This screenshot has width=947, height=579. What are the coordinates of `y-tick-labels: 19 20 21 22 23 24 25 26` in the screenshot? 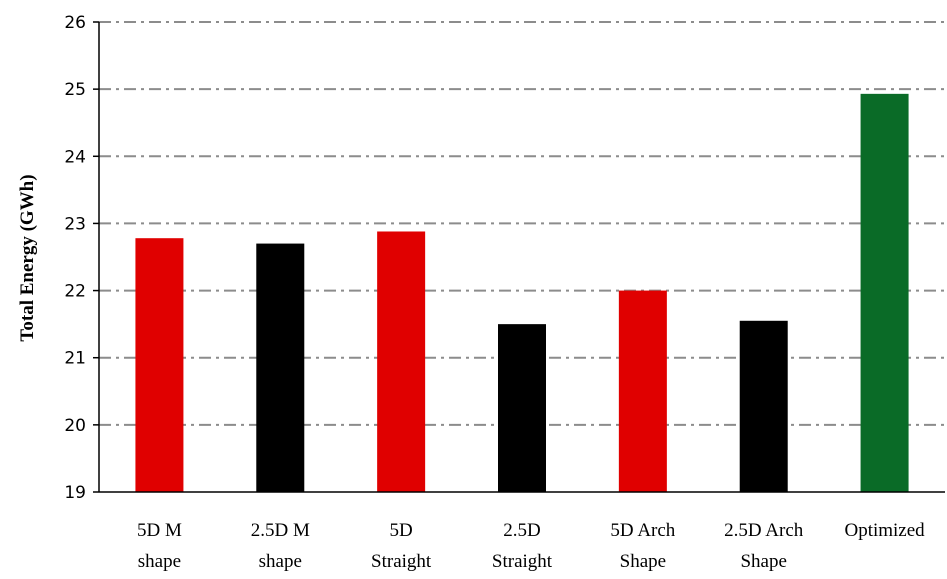 It's located at (75, 258).